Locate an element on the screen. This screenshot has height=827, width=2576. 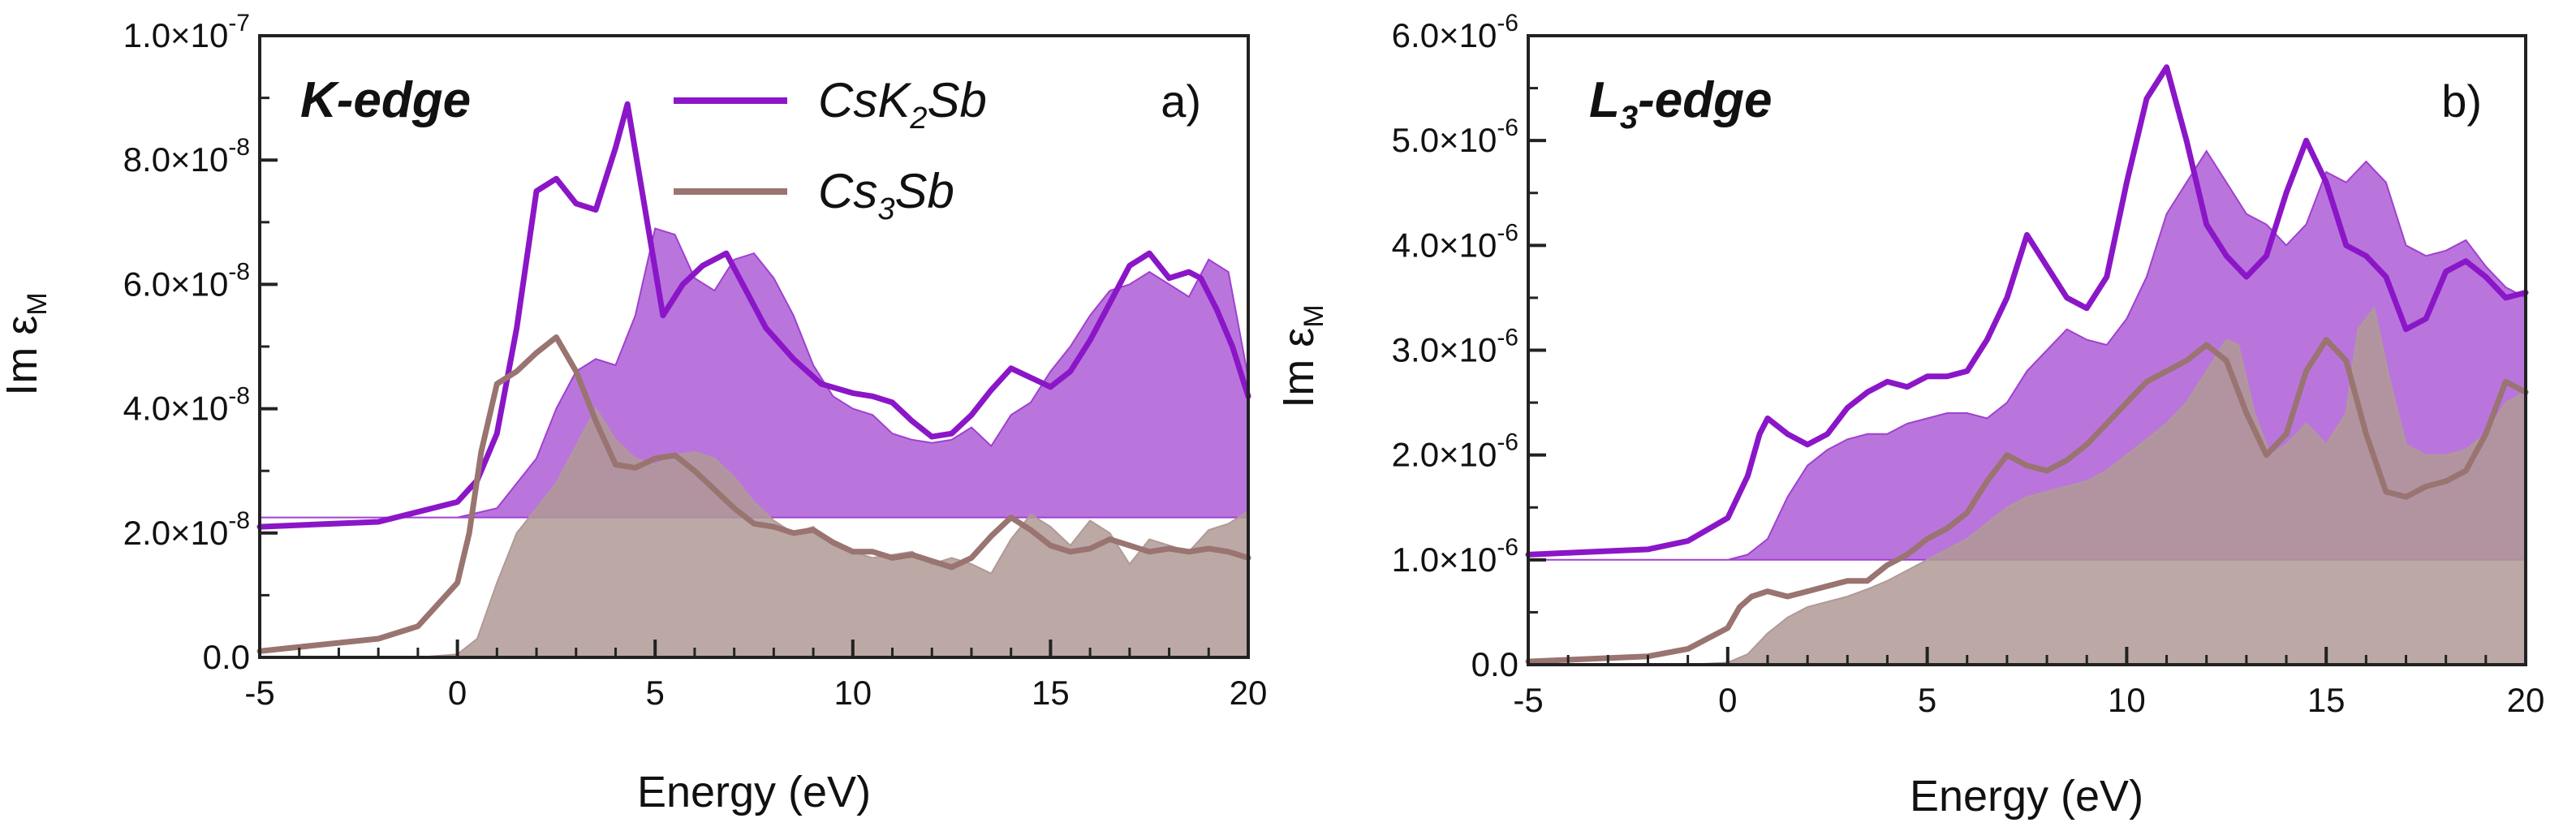
panel-a-ytick-label: 4.0×10⁻⁸ is located at coordinates (187, 405).